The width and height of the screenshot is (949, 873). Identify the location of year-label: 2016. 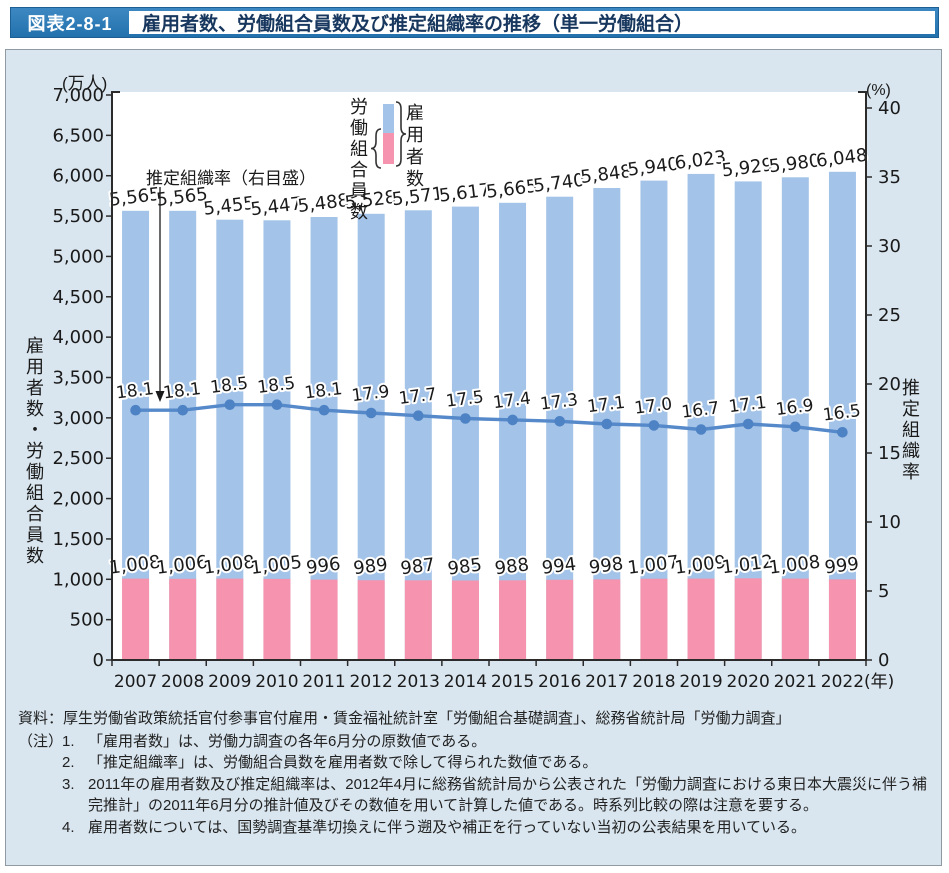
(559, 682).